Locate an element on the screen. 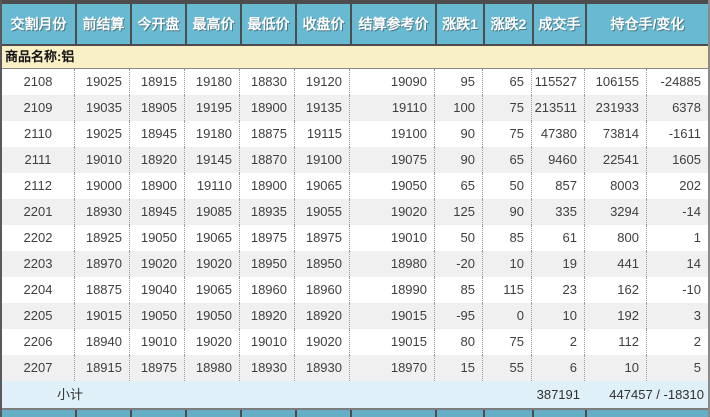 Image resolution: width=710 pixels, height=417 pixels. table-cell: 19 is located at coordinates (558, 264).